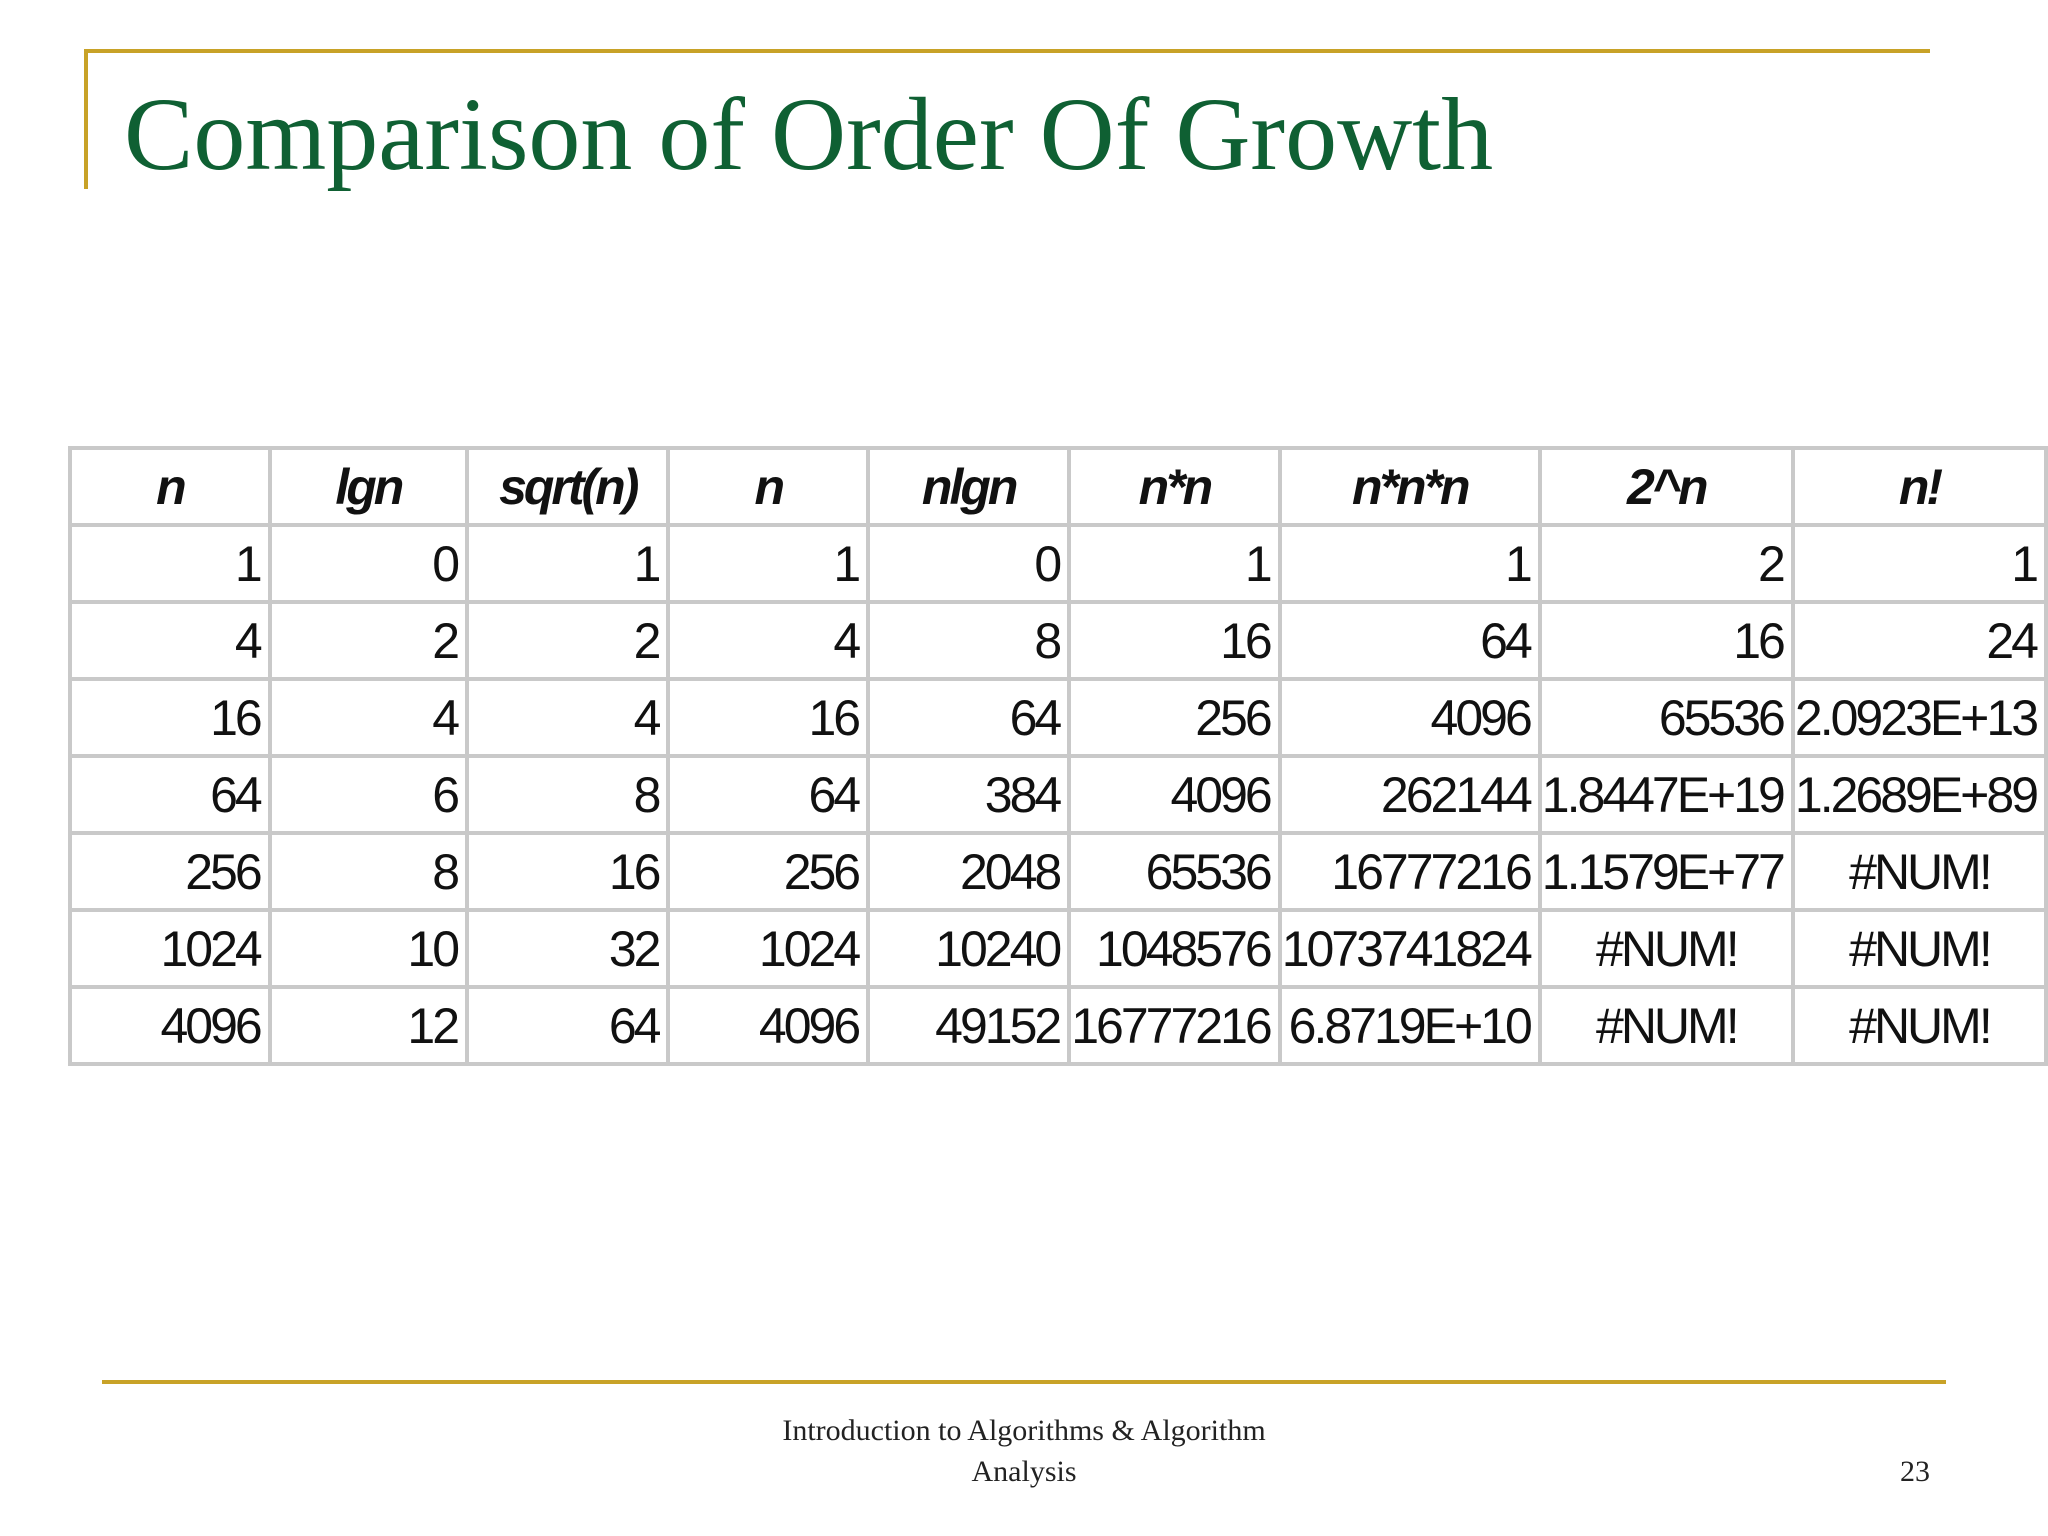 The width and height of the screenshot is (2048, 1536). Describe the element at coordinates (969, 948) in the screenshot. I see `table-cell: 10240` at that location.